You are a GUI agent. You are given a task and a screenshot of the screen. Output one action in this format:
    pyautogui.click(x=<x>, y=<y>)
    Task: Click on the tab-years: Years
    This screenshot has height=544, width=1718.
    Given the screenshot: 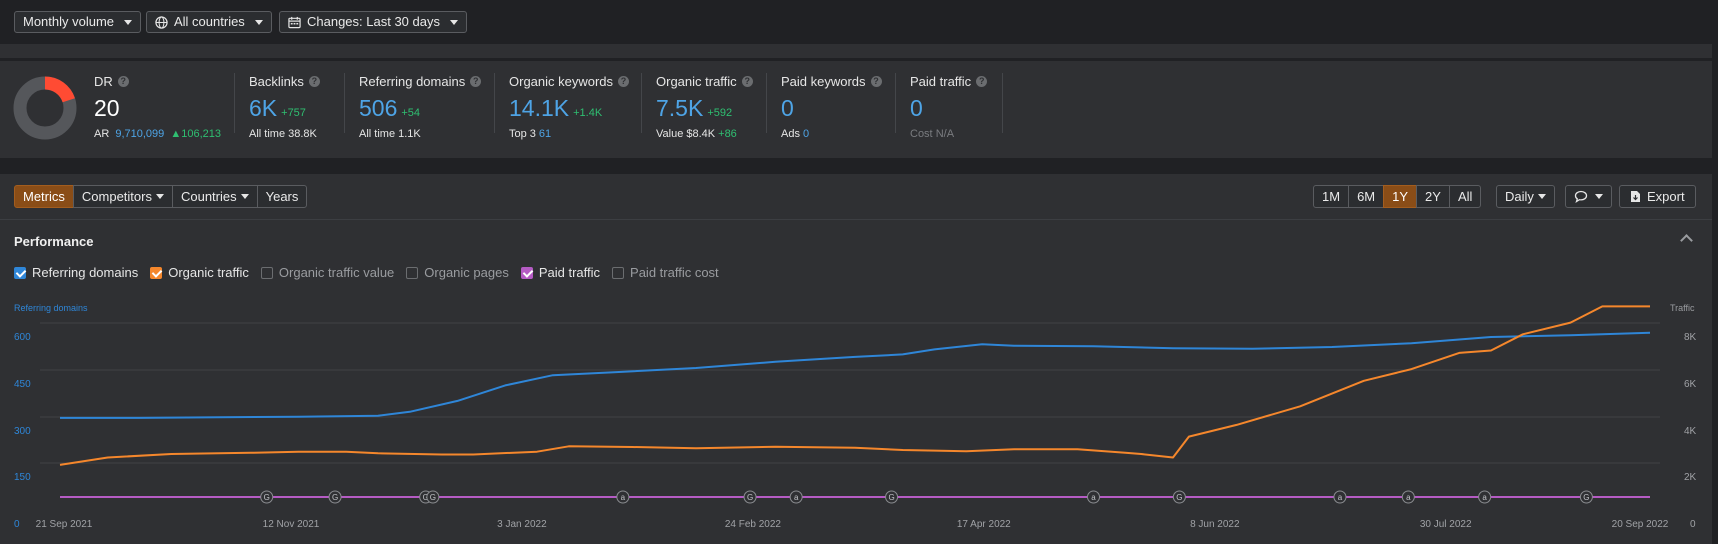 What is the action you would take?
    pyautogui.click(x=282, y=196)
    